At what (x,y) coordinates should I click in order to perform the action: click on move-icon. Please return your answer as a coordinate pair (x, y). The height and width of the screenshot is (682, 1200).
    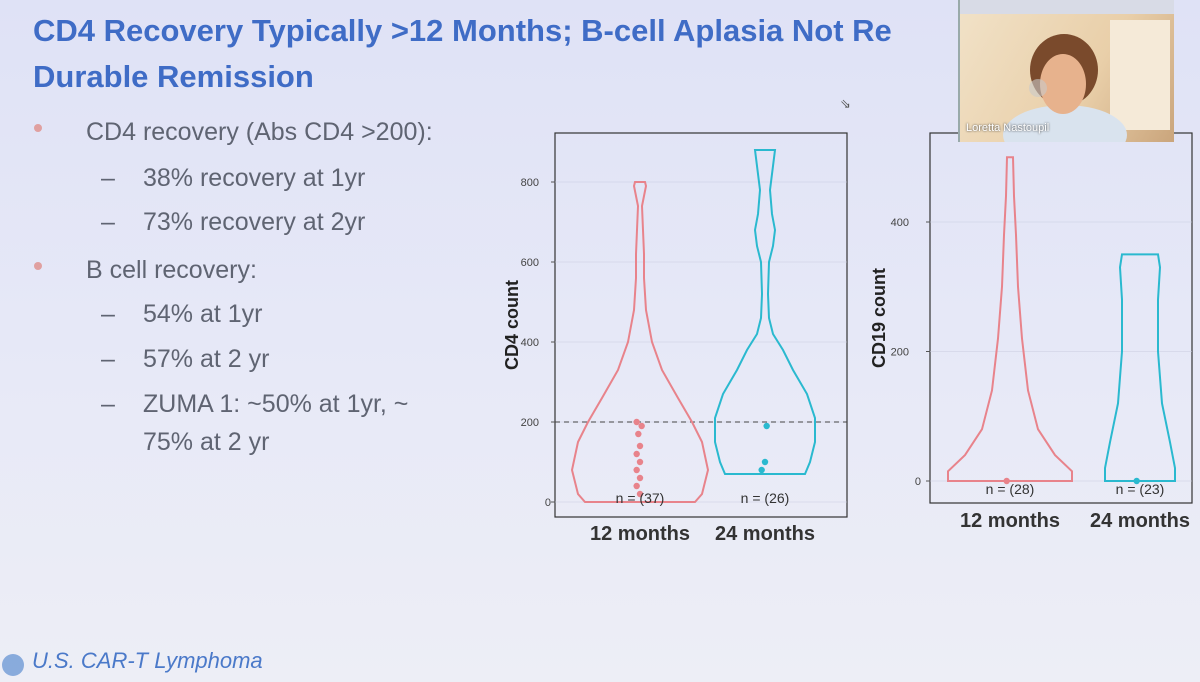
    Looking at the image, I should click on (1038, 88).